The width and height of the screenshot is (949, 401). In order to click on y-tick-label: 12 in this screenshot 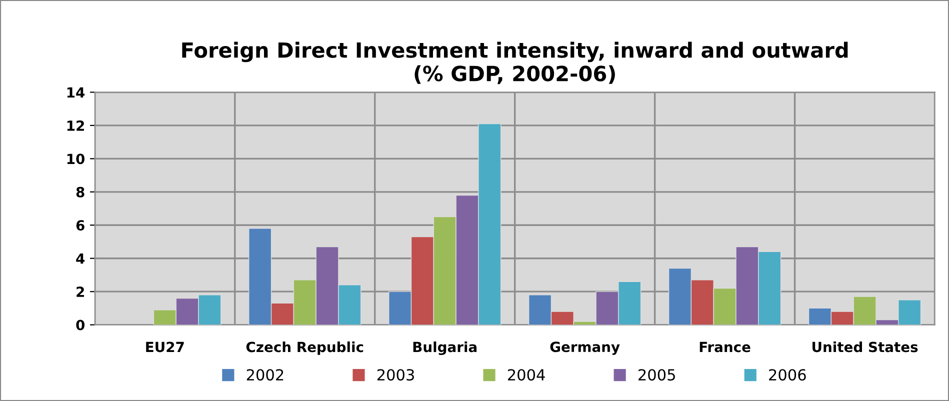, I will do `click(75, 125)`.